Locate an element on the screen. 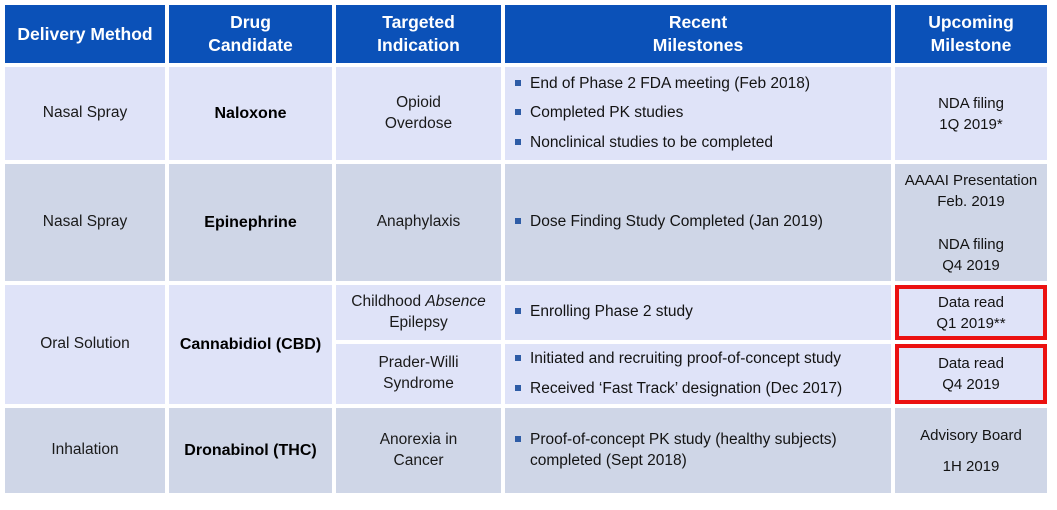 The width and height of the screenshot is (1057, 510). cell-targeted-indication: Childhood Absence Epilepsy is located at coordinates (418, 312).